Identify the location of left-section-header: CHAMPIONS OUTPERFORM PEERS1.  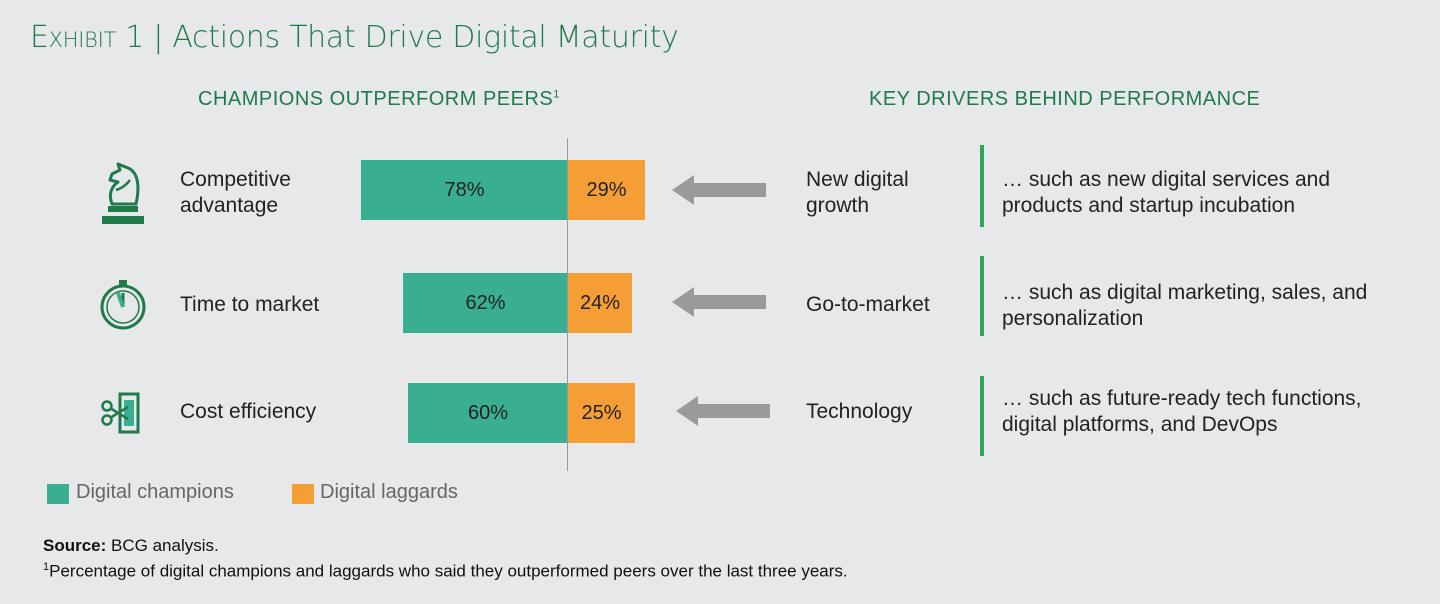
(379, 99).